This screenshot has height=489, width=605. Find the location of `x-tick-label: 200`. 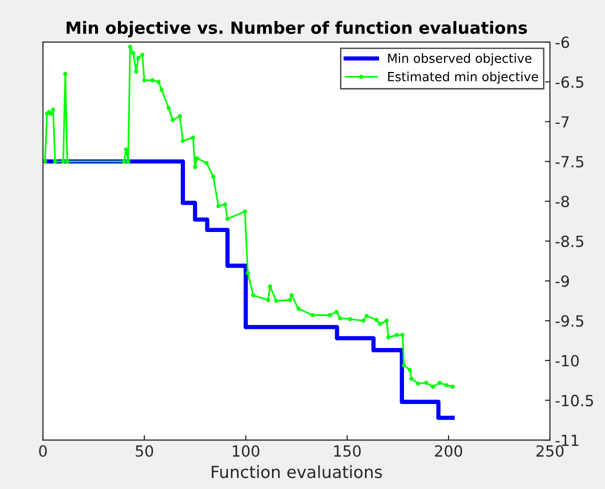

x-tick-label: 200 is located at coordinates (448, 451).